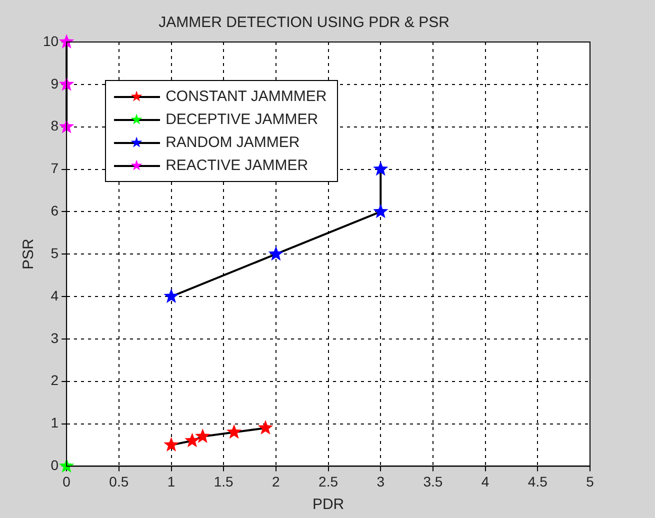 The image size is (655, 518). Describe the element at coordinates (54, 168) in the screenshot. I see `y-tick-label: 7` at that location.